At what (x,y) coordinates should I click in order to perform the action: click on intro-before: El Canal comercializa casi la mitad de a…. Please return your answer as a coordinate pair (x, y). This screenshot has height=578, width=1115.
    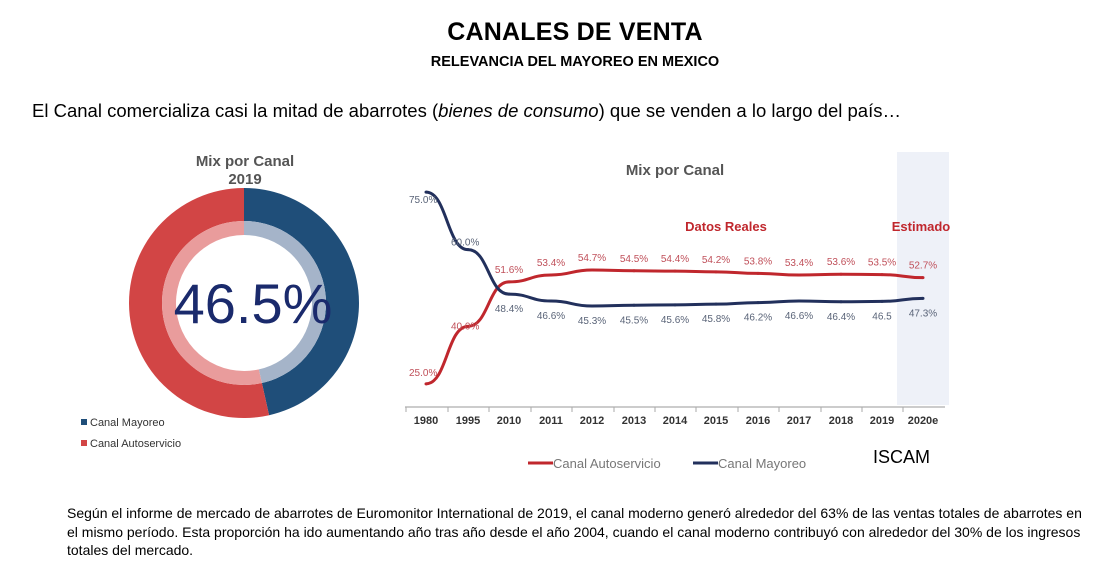
    Looking at the image, I should click on (235, 110).